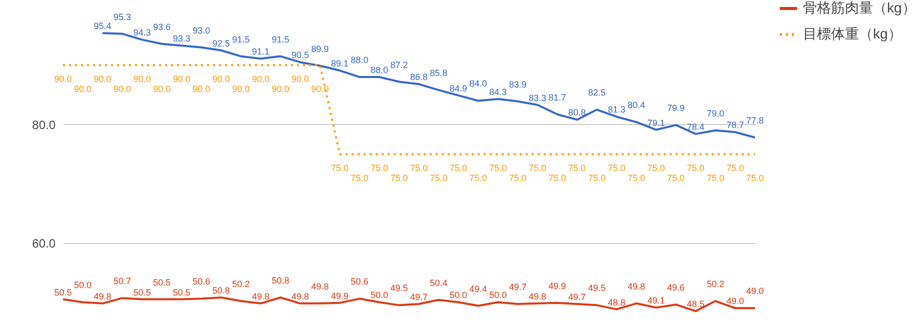  I want to click on data-label: 49.6, so click(676, 287).